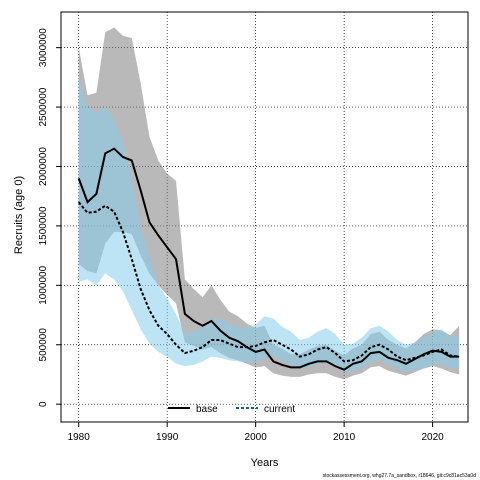 The width and height of the screenshot is (480, 480). What do you see at coordinates (43, 166) in the screenshot?
I see `y-tick-label-2000000: 2000000` at bounding box center [43, 166].